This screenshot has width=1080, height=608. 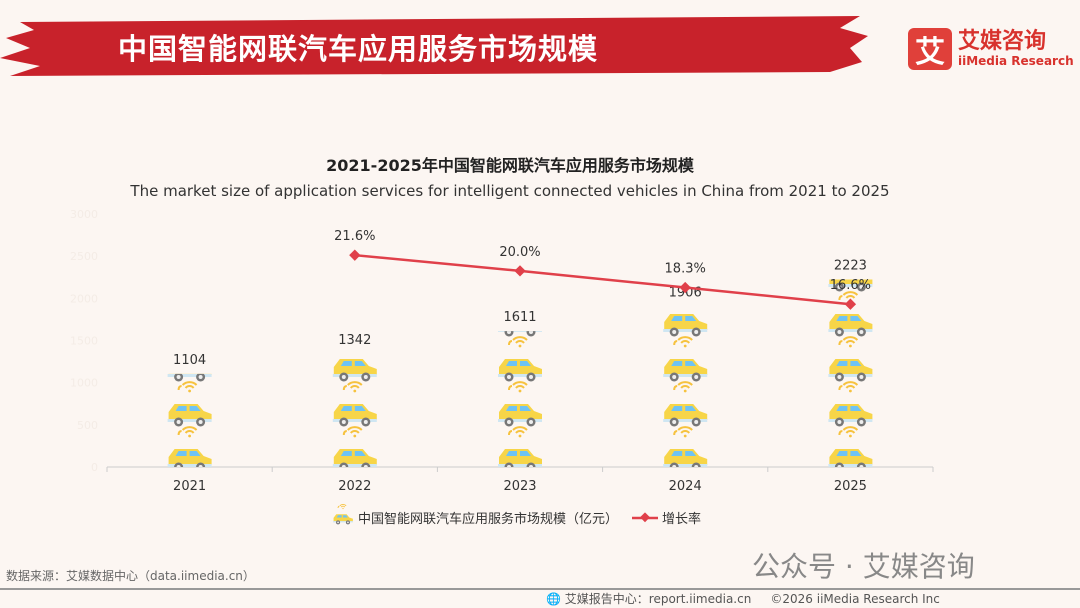 What do you see at coordinates (87, 425) in the screenshot?
I see `y-tick-label: 500` at bounding box center [87, 425].